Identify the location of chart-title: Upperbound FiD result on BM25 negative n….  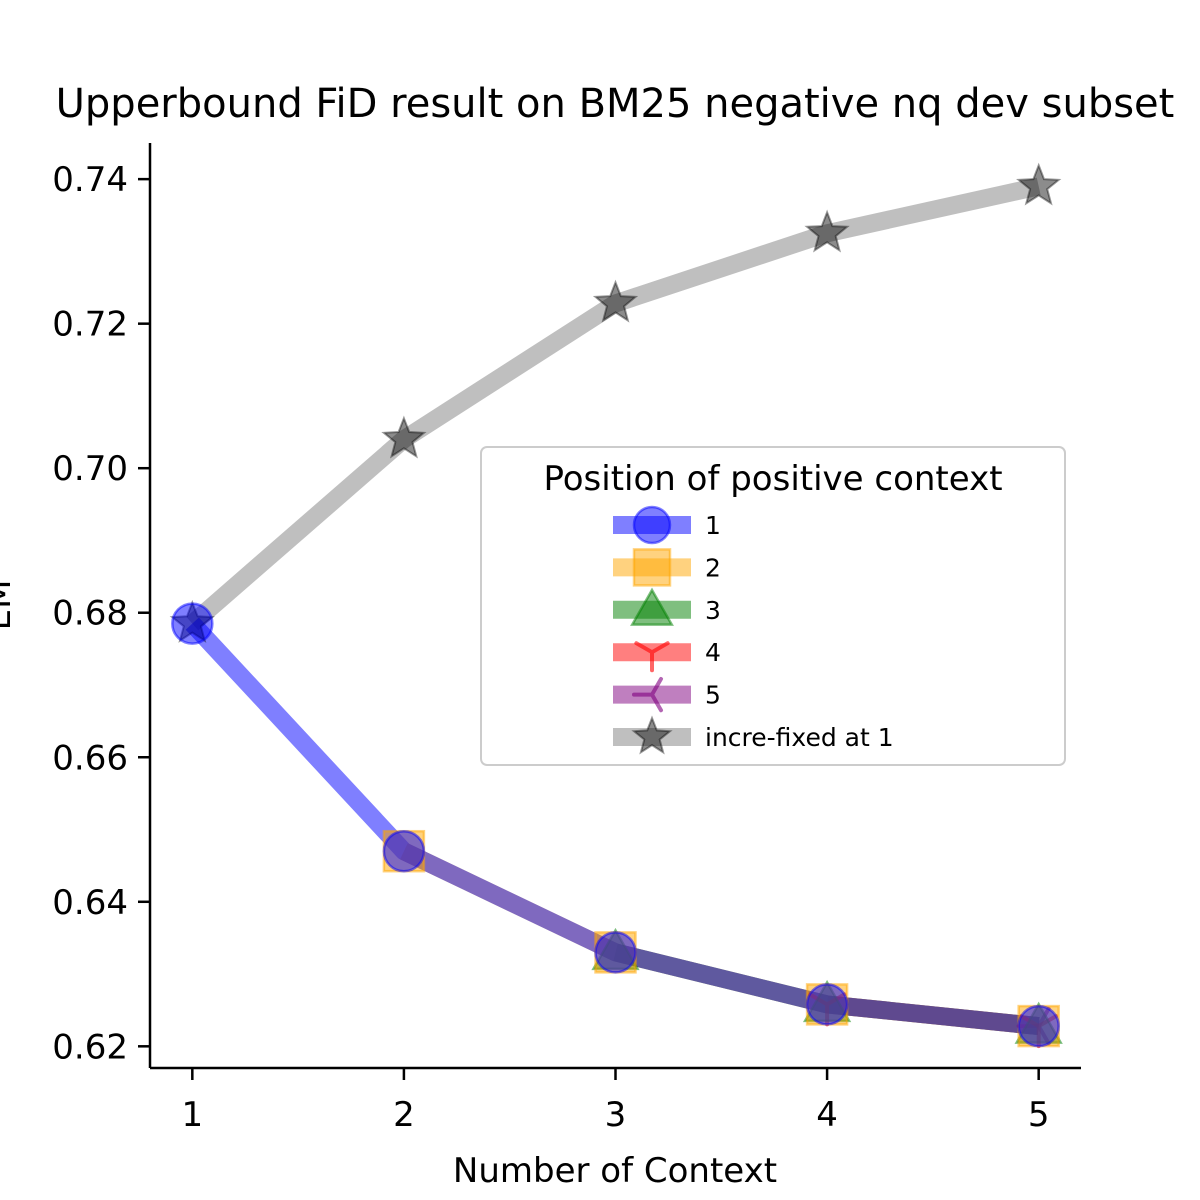
(615, 104).